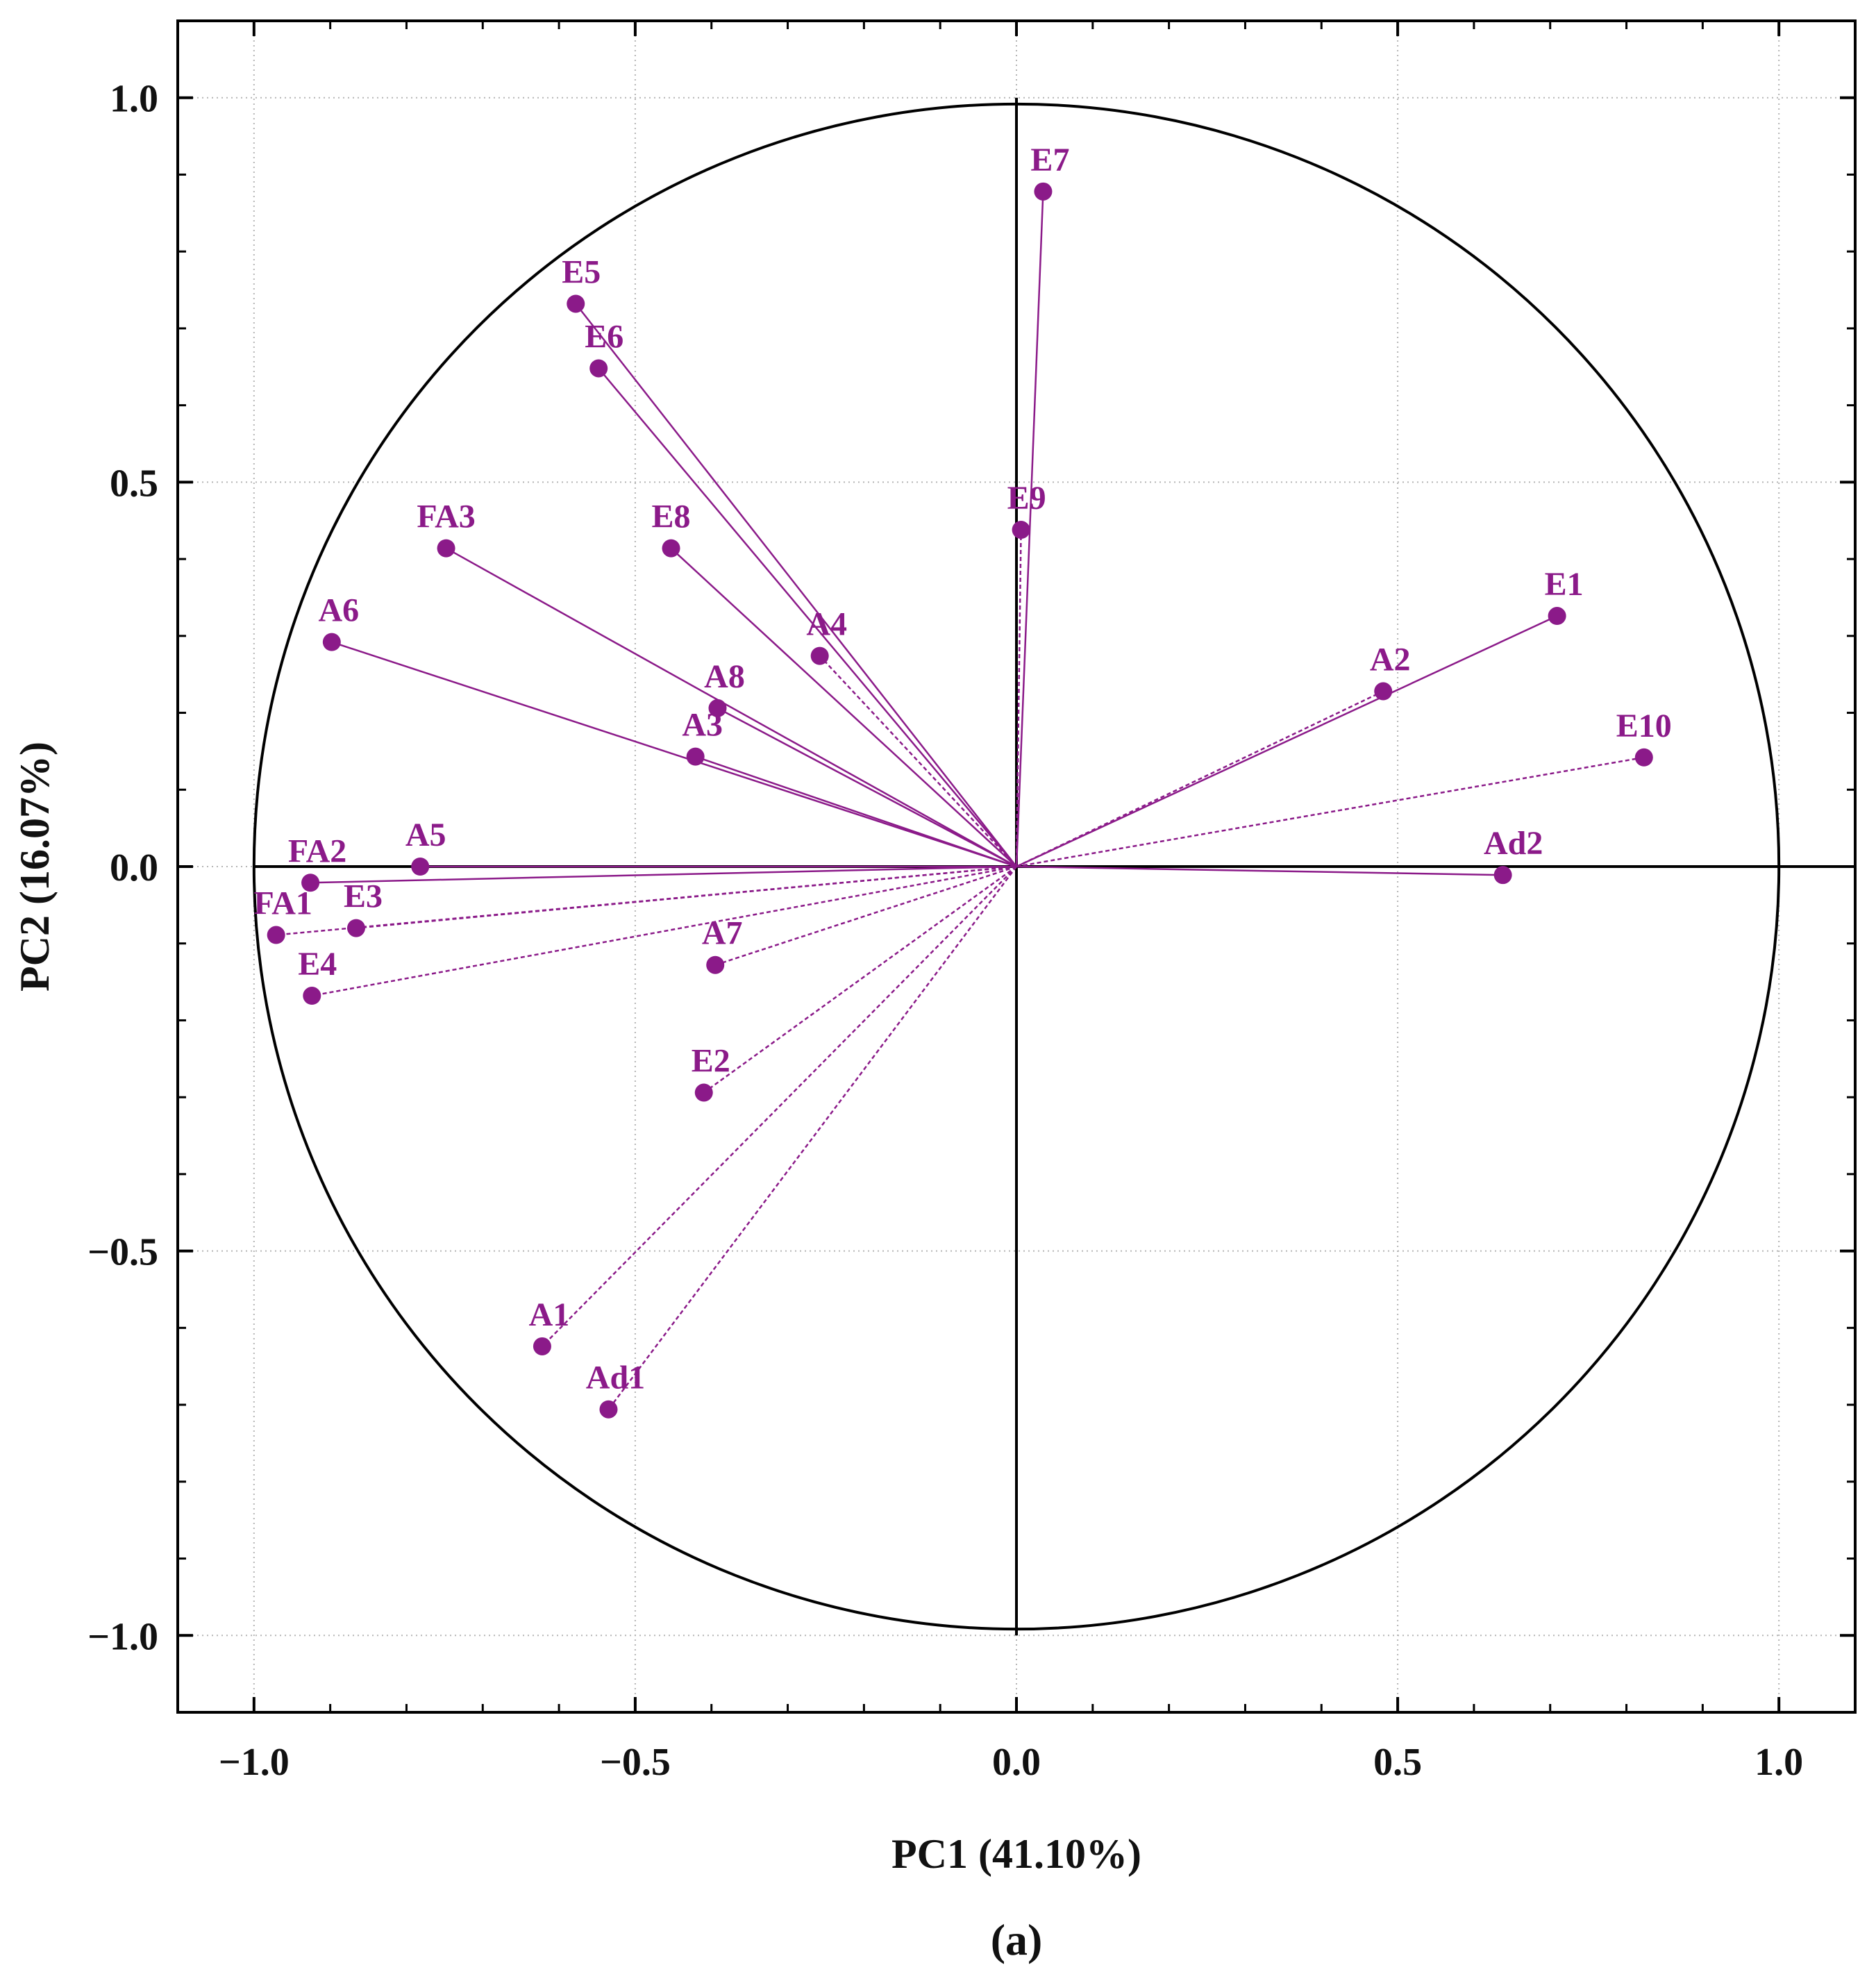  I want to click on point-label: A4, so click(827, 624).